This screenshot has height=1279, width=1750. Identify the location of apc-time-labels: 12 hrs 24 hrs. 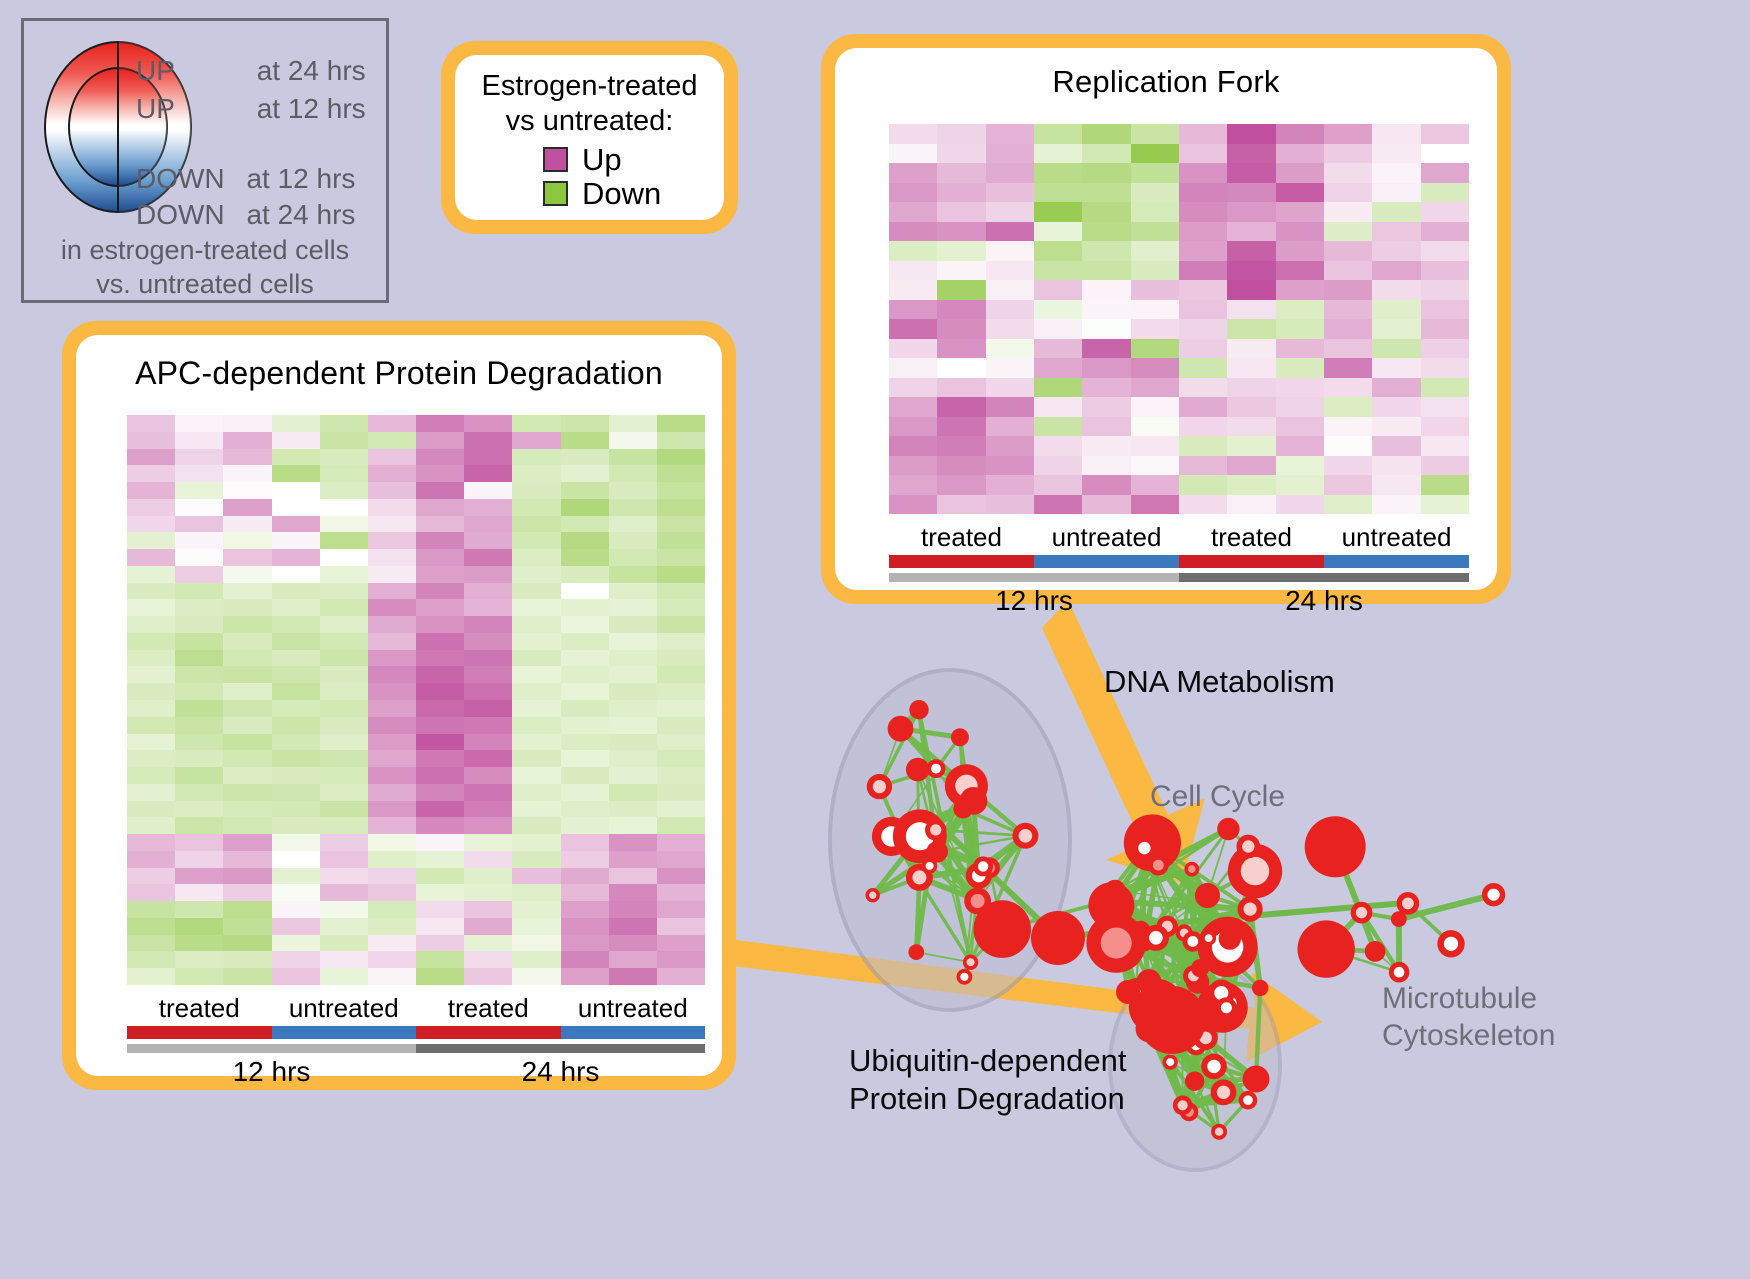
(416, 1072).